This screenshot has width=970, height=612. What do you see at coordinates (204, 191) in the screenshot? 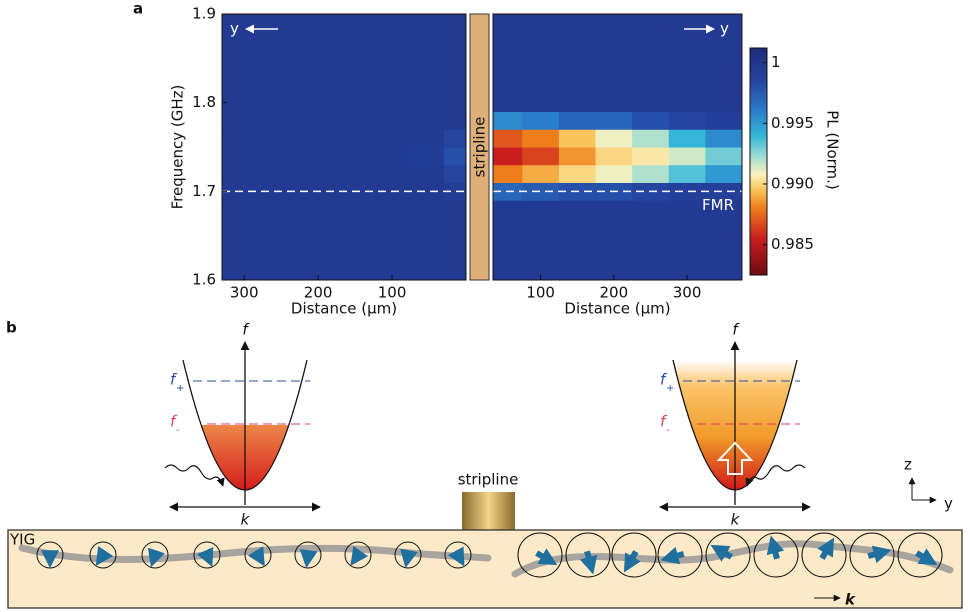
I see `y-tick-label: 1.7` at bounding box center [204, 191].